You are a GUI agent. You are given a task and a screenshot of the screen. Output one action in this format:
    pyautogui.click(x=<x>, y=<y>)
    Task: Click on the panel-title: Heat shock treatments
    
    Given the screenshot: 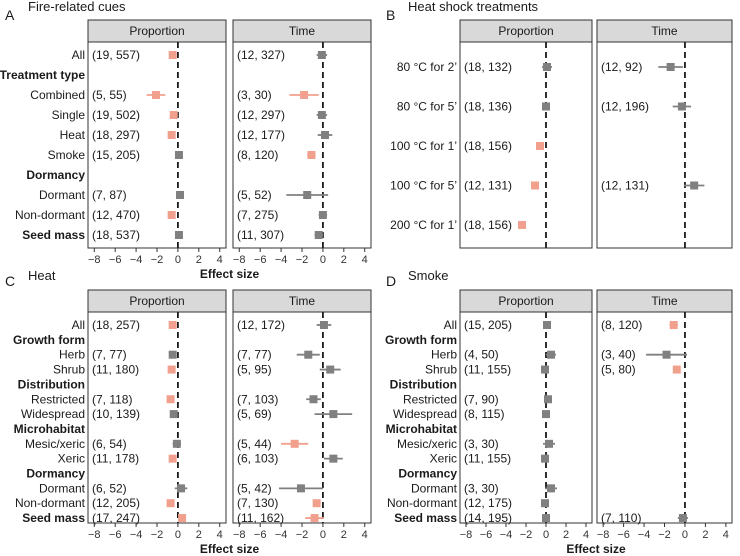 What is the action you would take?
    pyautogui.click(x=473, y=7)
    